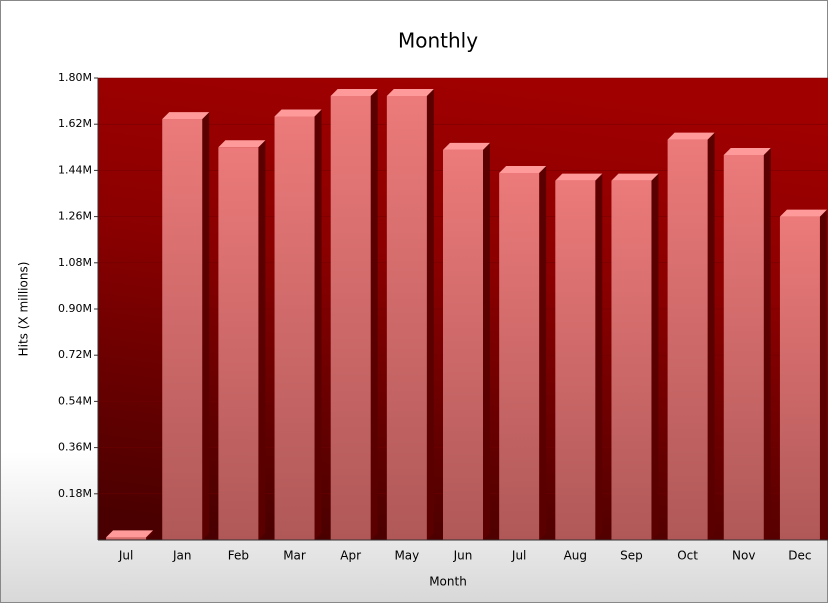  Describe the element at coordinates (75, 308) in the screenshot. I see `y-tick-label: 0.90M` at that location.